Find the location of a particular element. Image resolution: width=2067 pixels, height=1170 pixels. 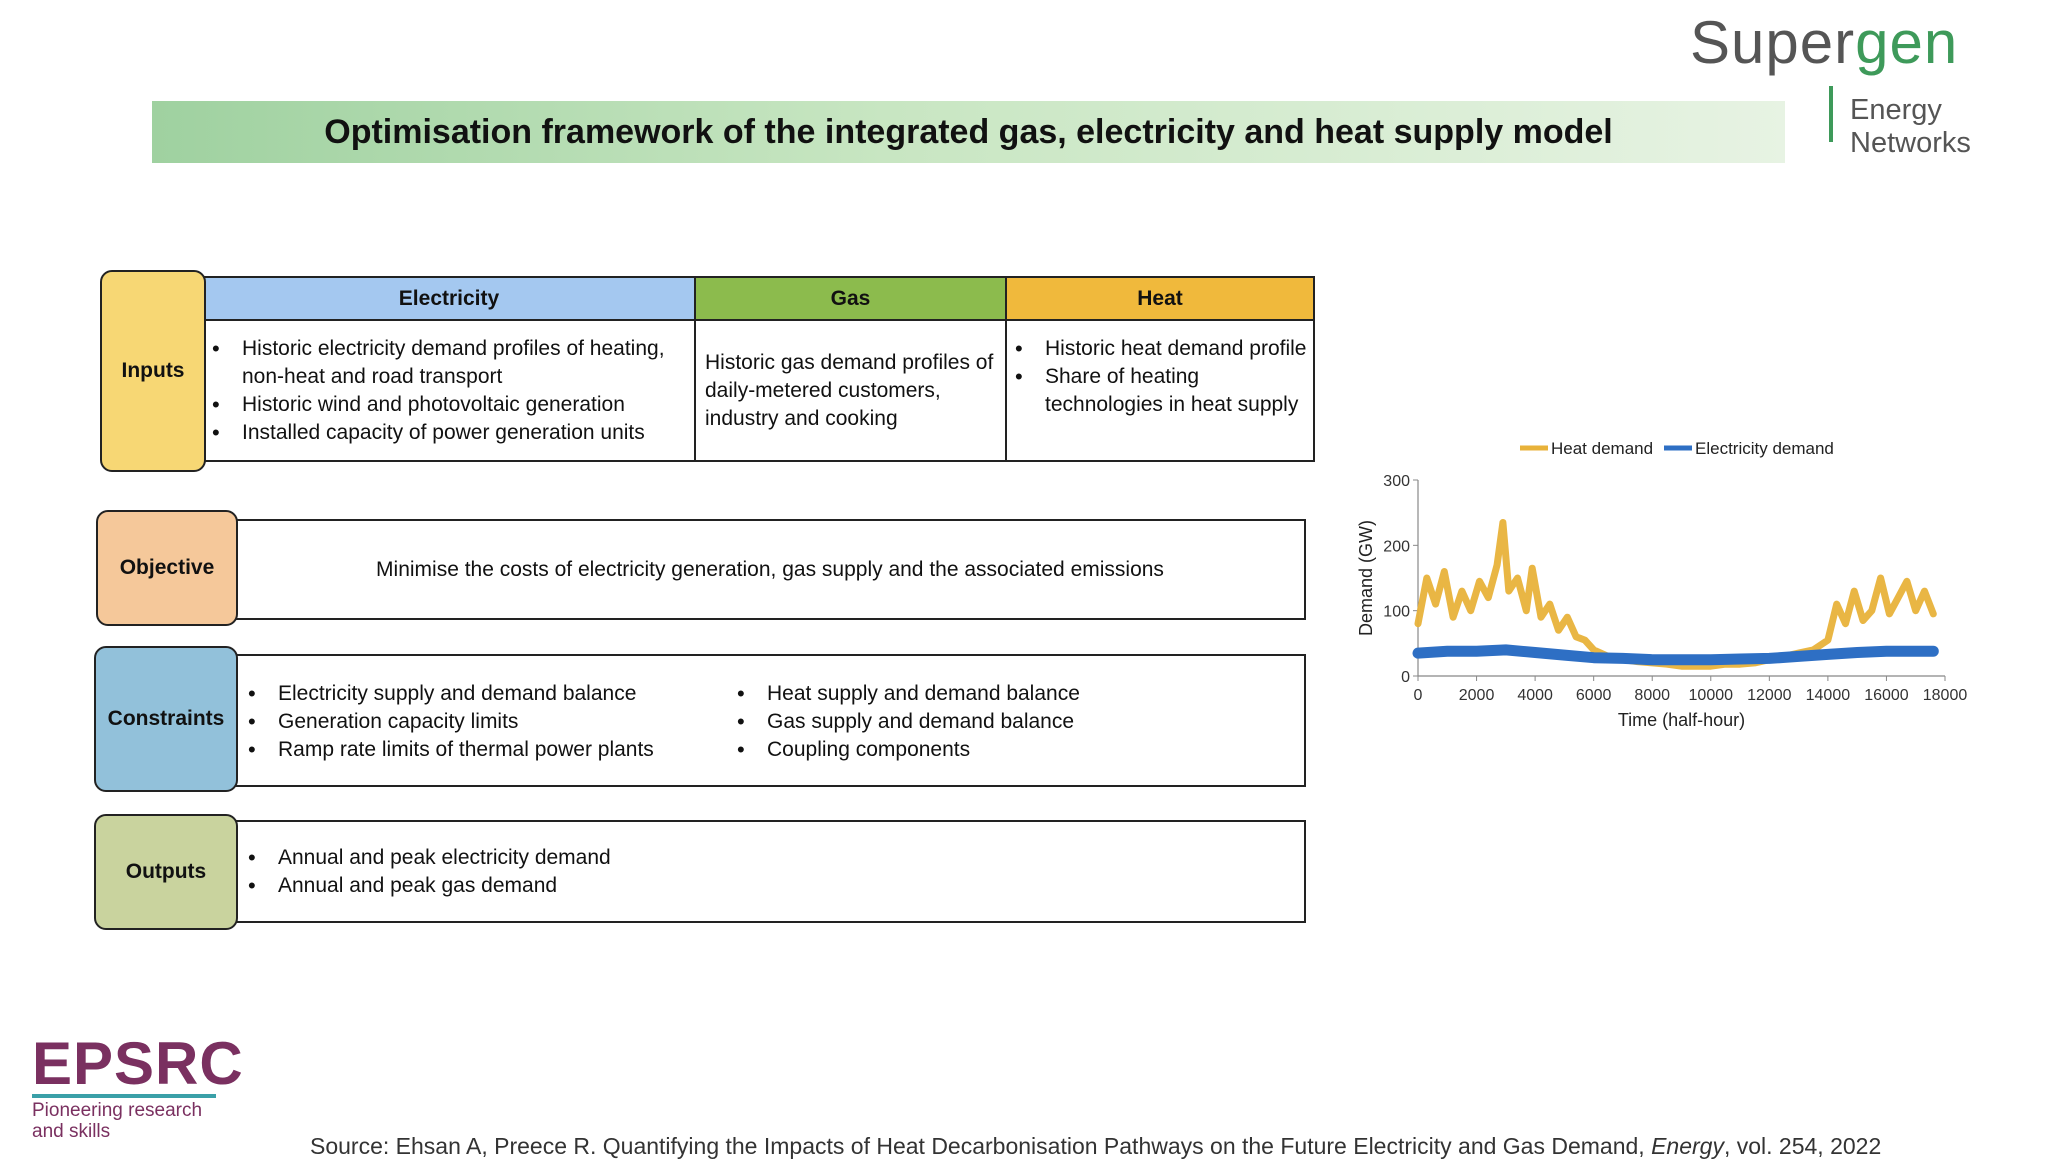

x-tick-label: 8000 is located at coordinates (1652, 695).